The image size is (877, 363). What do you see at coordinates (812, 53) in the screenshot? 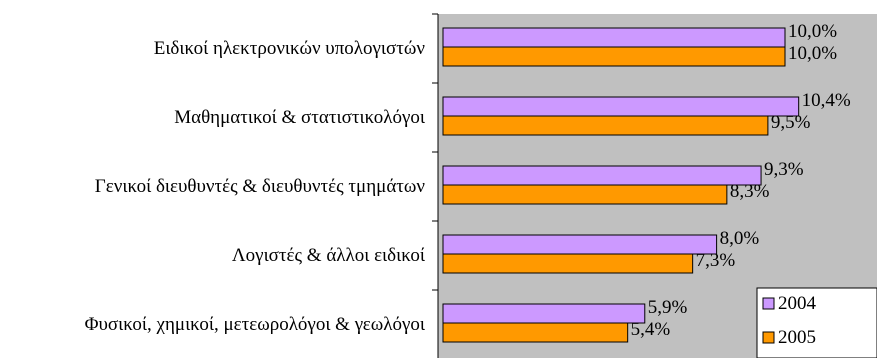
I see `value-label-2005: 10,0%` at bounding box center [812, 53].